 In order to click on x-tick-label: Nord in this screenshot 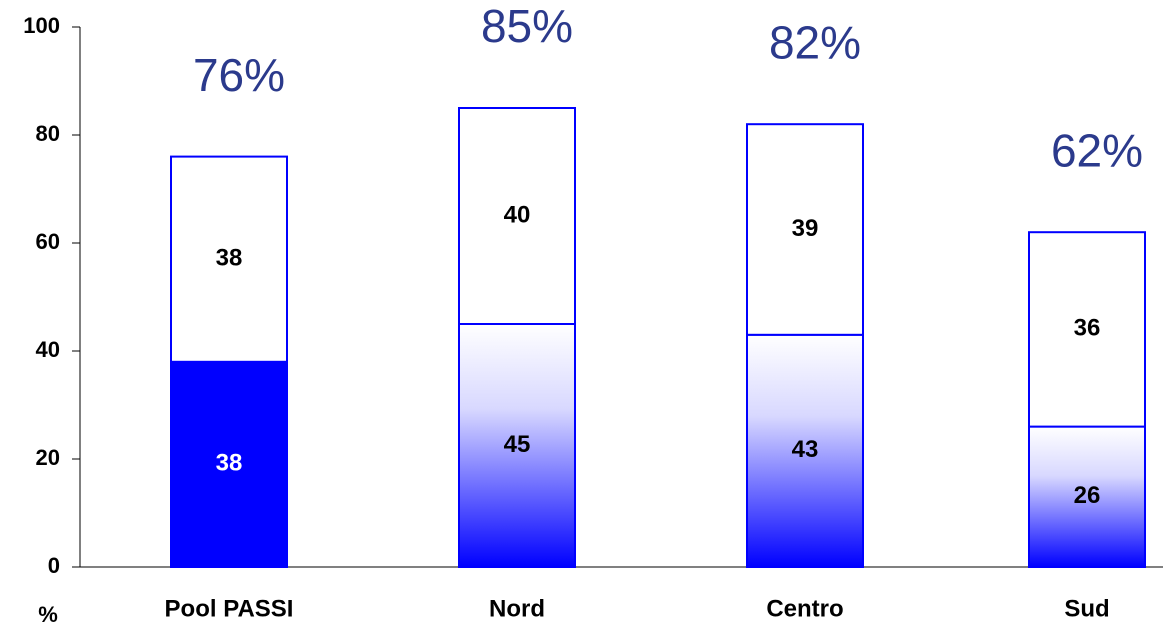, I will do `click(517, 608)`.